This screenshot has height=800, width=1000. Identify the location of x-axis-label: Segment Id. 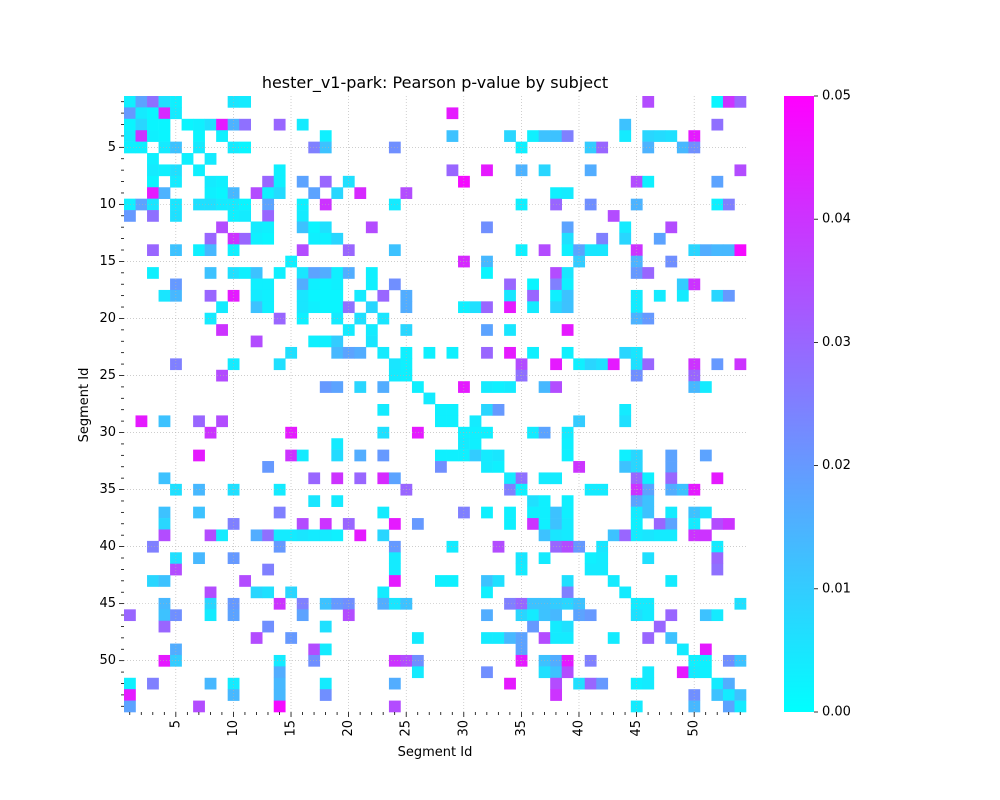
(435, 752).